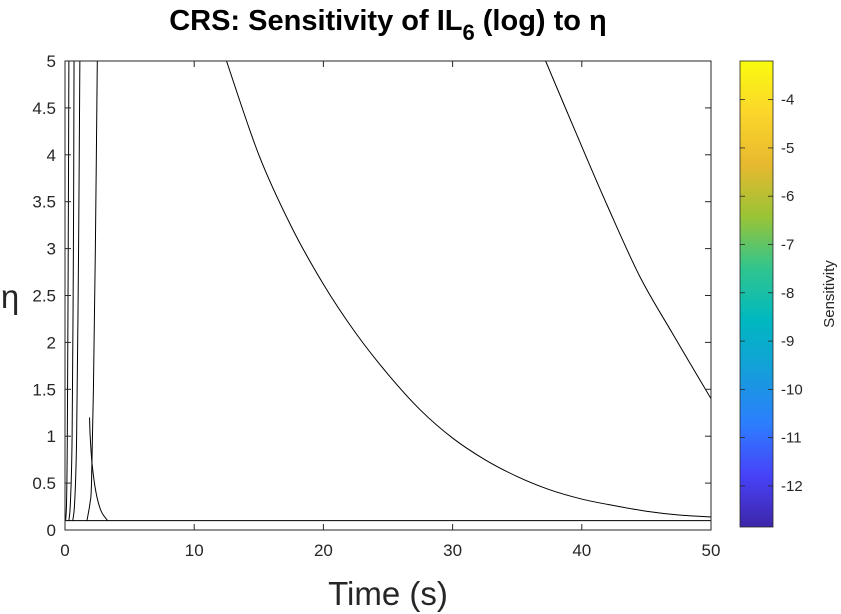  Describe the element at coordinates (51, 249) in the screenshot. I see `y-tick-label: 3` at that location.